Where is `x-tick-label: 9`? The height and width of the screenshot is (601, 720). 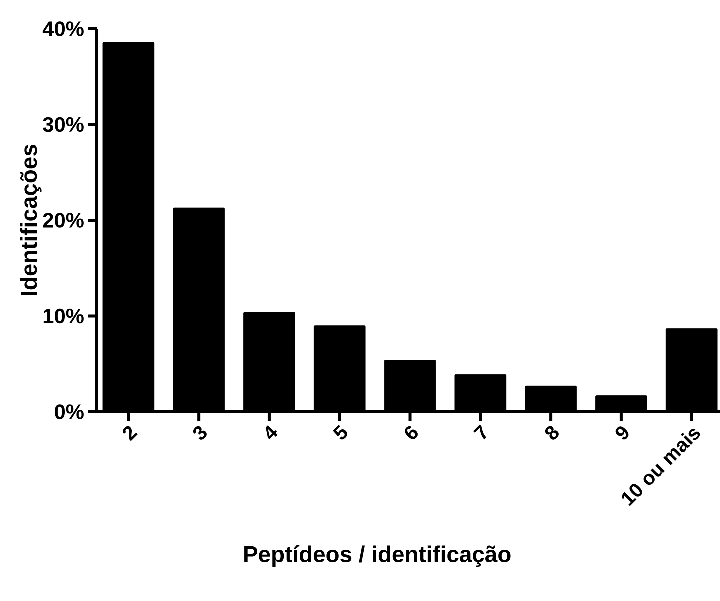 x-tick-label: 9 is located at coordinates (622, 433).